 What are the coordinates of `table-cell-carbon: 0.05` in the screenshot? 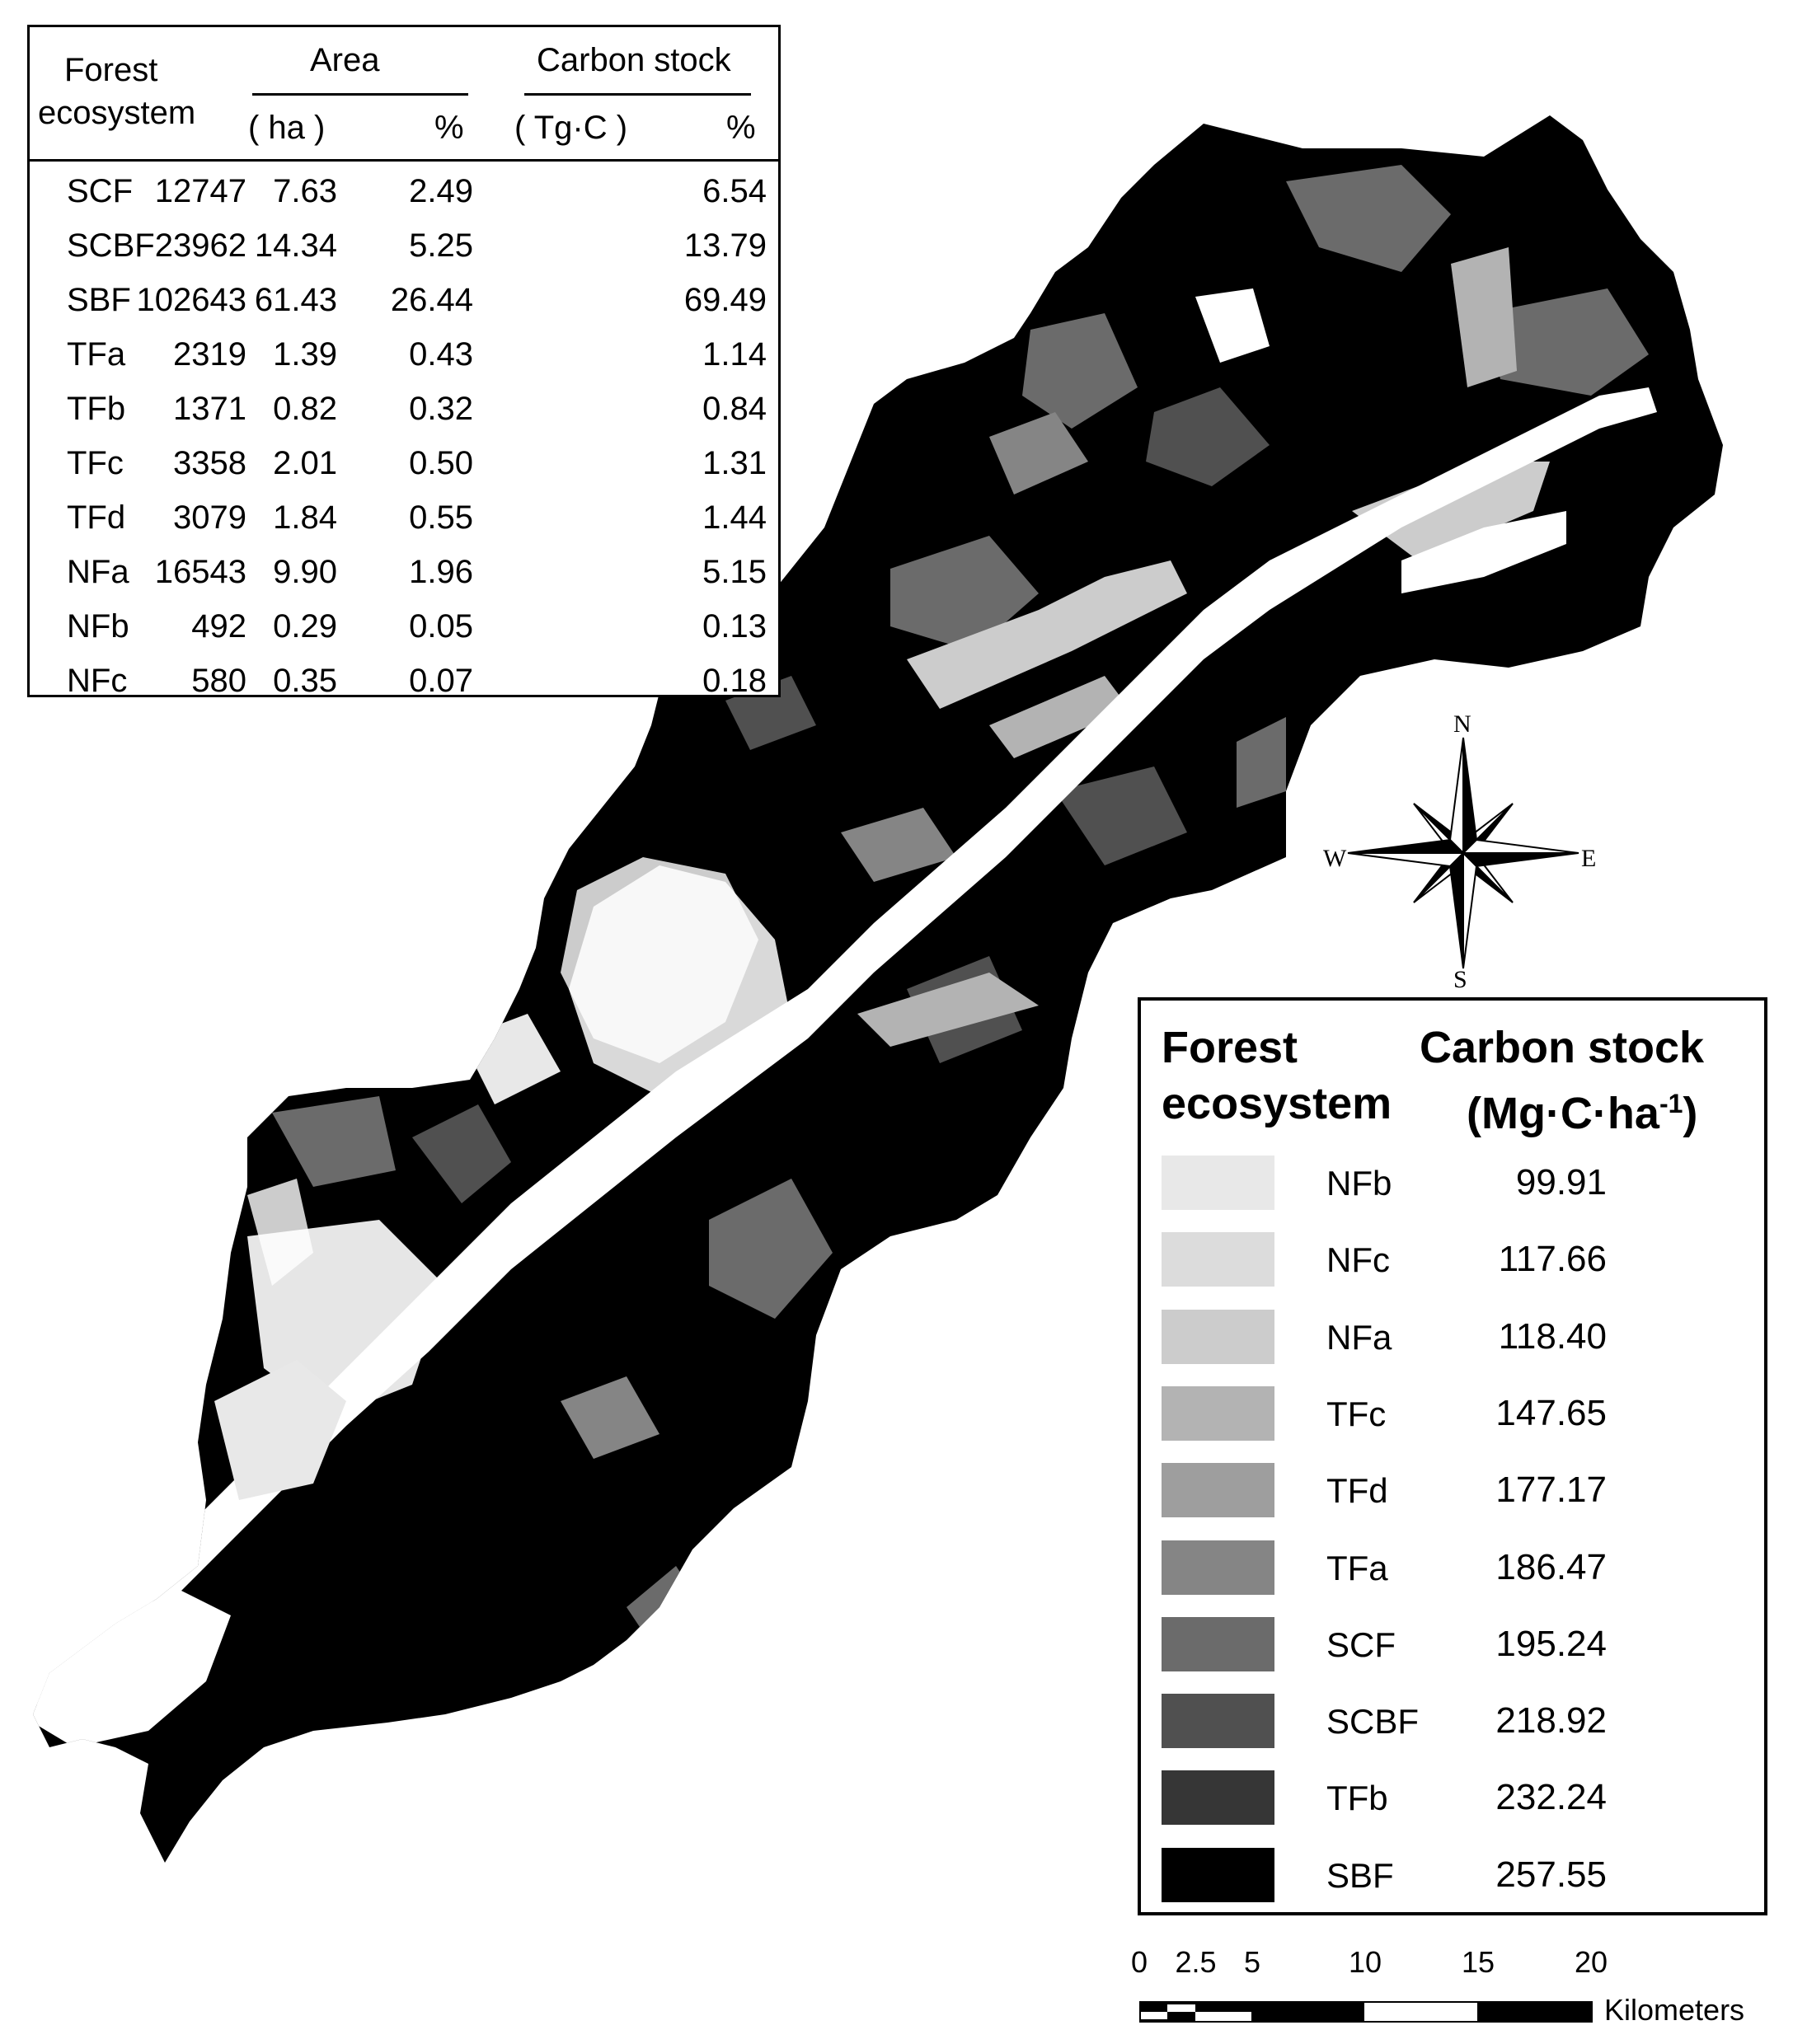 It's located at (441, 626).